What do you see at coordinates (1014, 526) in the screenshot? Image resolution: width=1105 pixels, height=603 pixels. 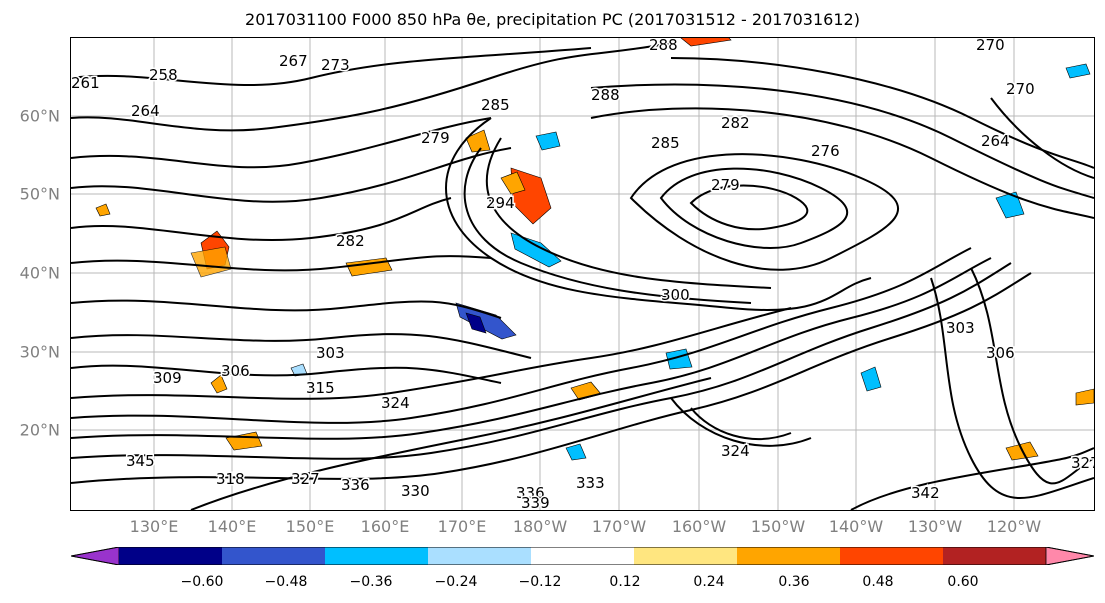 I see `lon-label-120w: 120°W` at bounding box center [1014, 526].